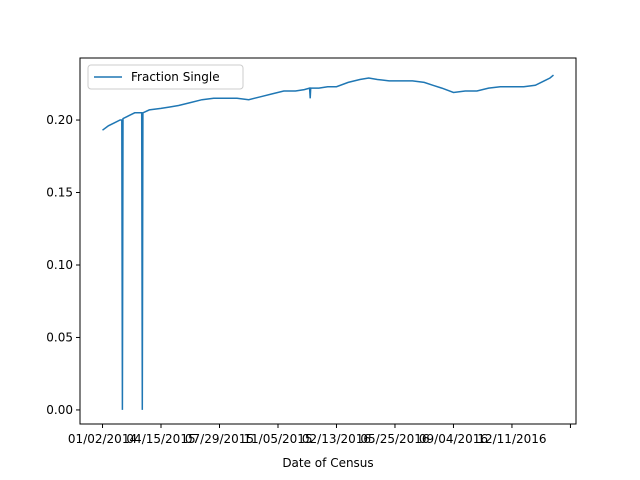 This screenshot has height=480, width=640. I want to click on x-axis-label: Date of Census, so click(327, 463).